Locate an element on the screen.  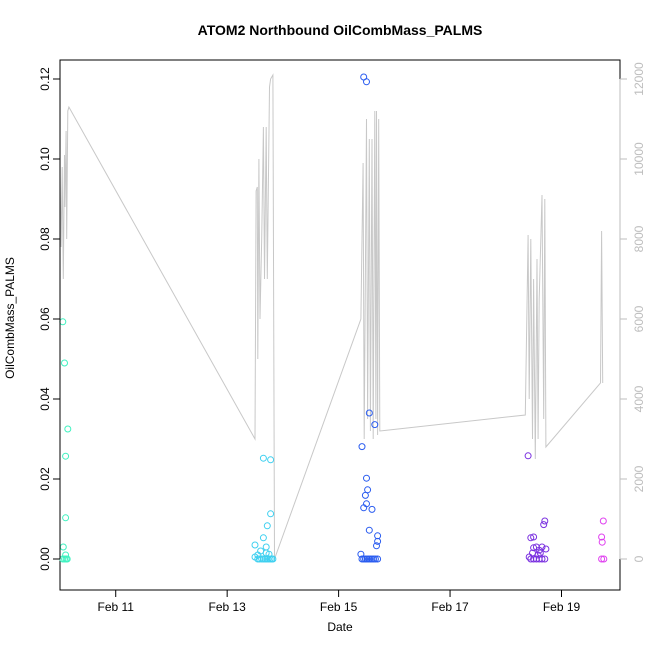
x-tick-label-0: Feb 11 is located at coordinates (115, 607).